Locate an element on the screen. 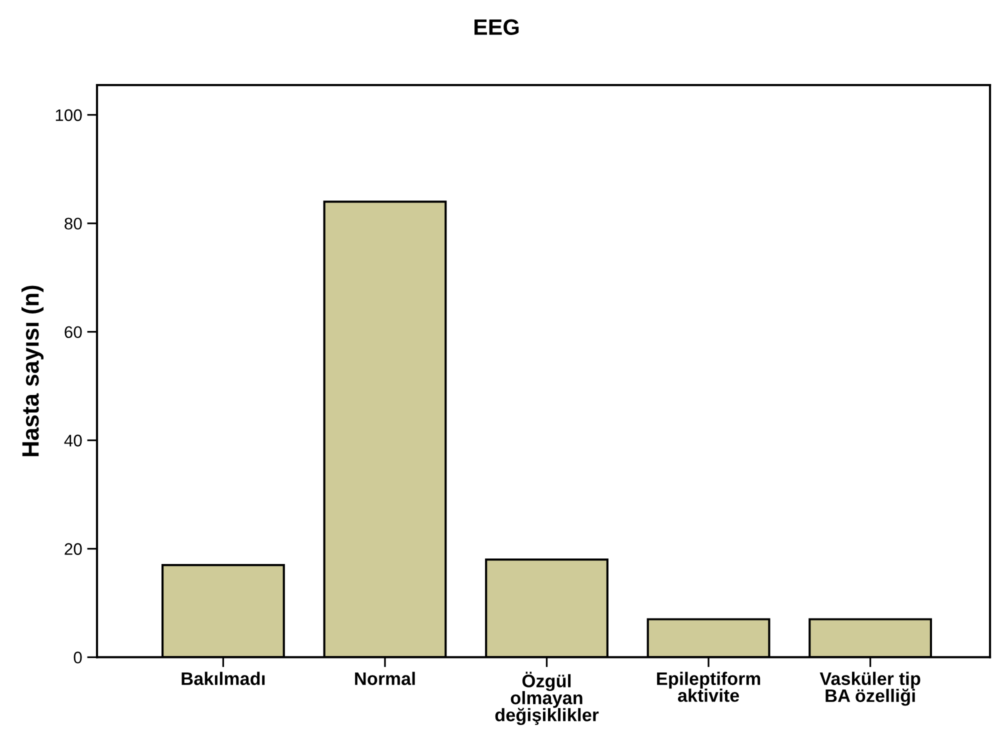  y-tick-label: 40 is located at coordinates (73, 440).